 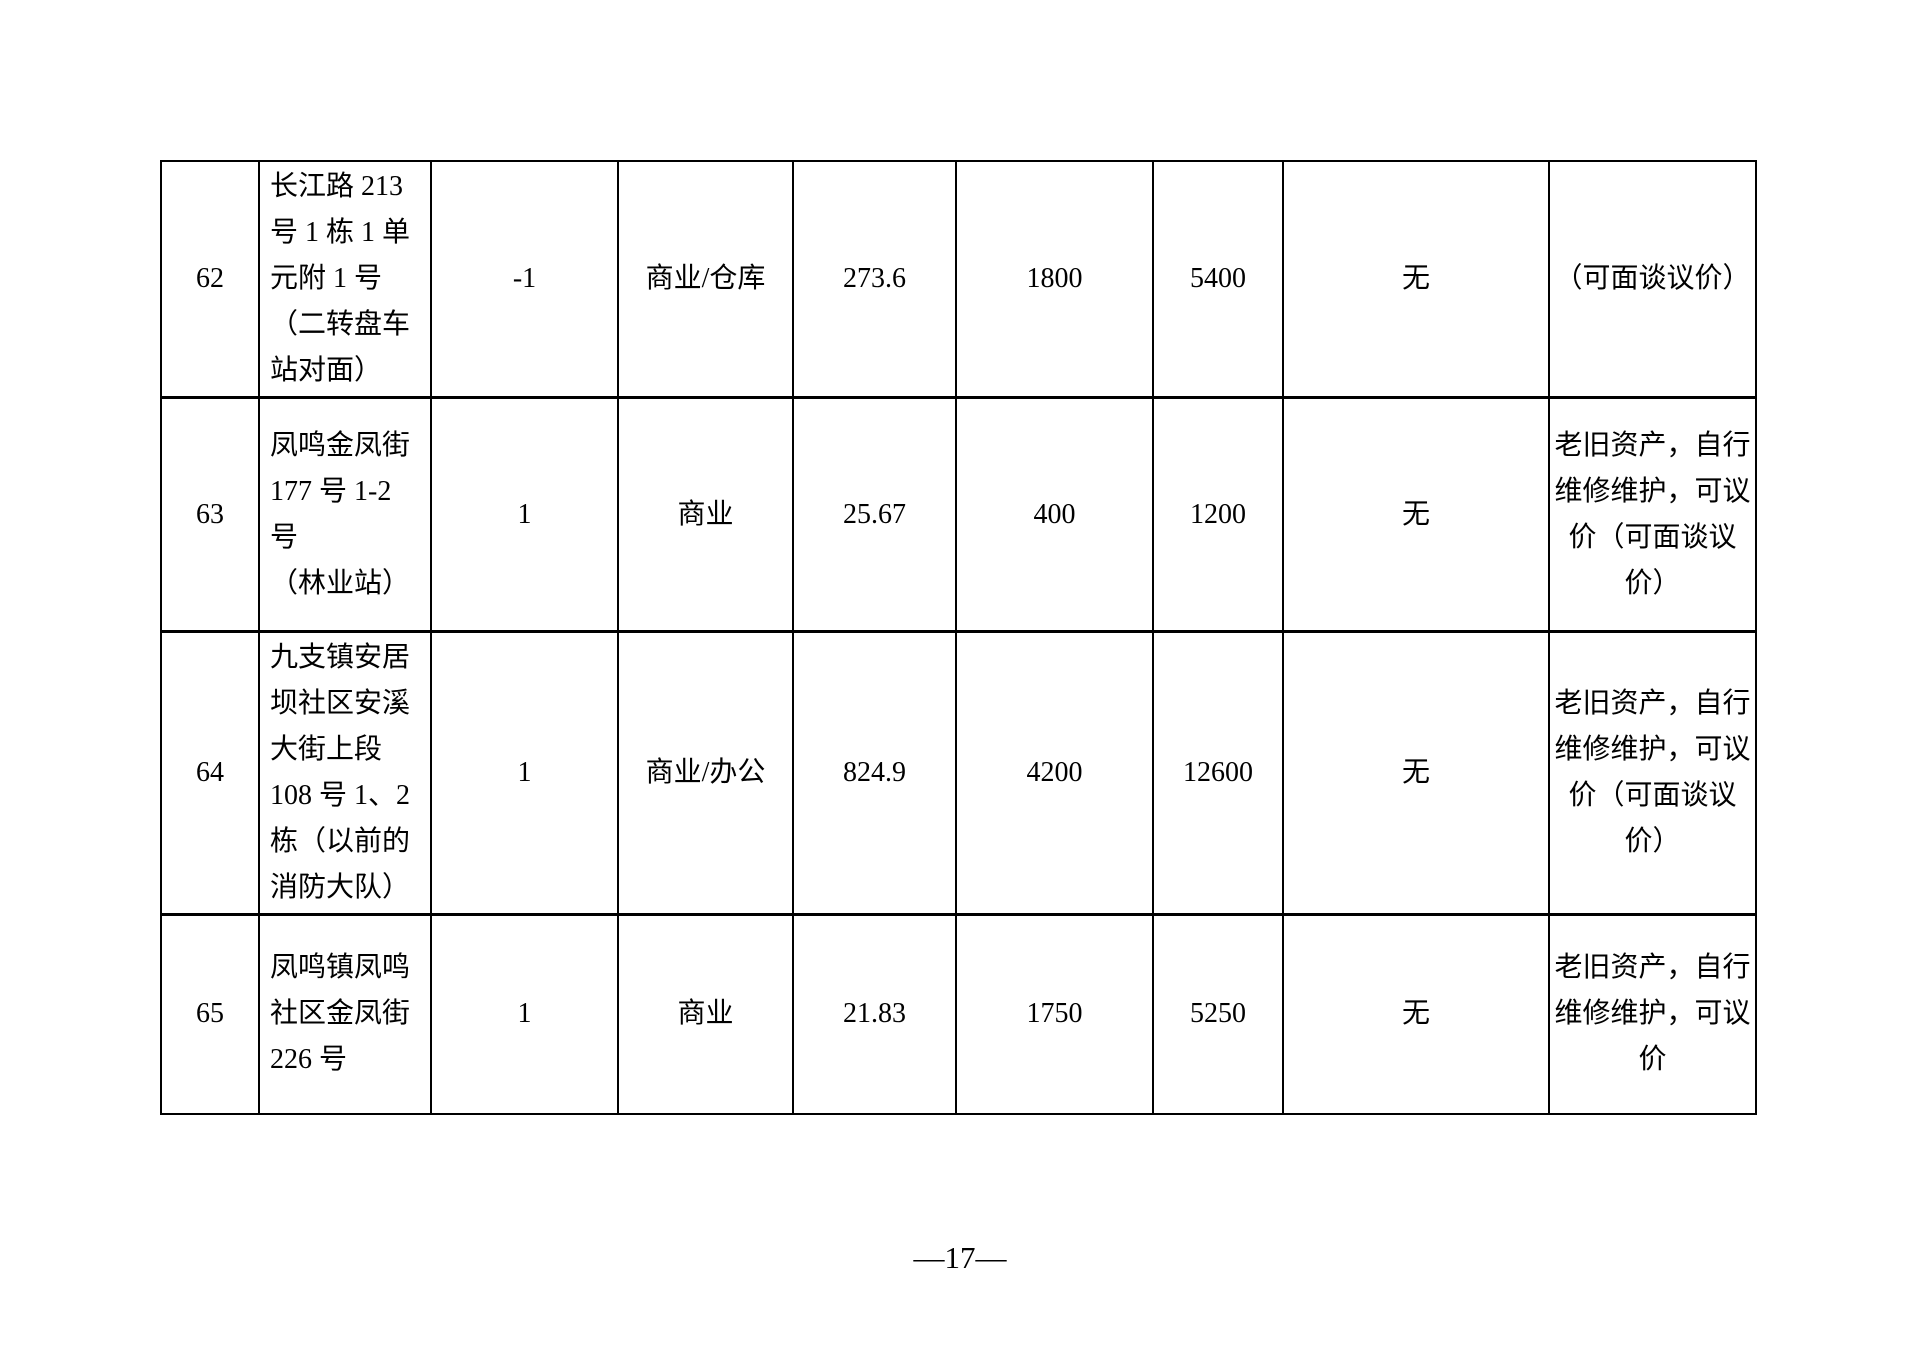 I want to click on cell-price-1: 400, so click(x=1054, y=514).